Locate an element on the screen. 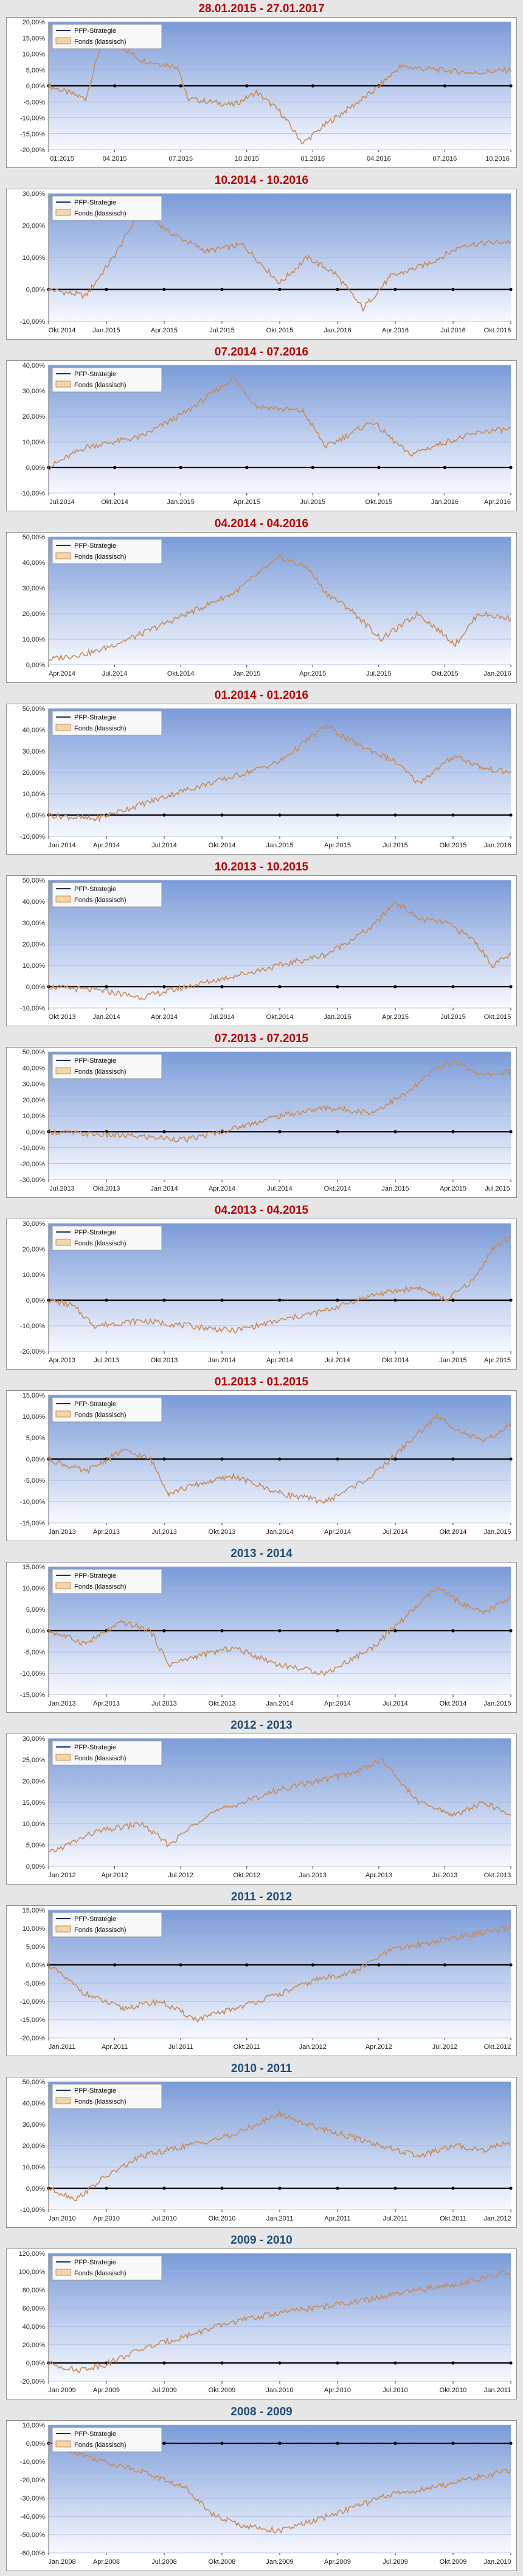  x-tick-label: Jan.2016 is located at coordinates (497, 845).